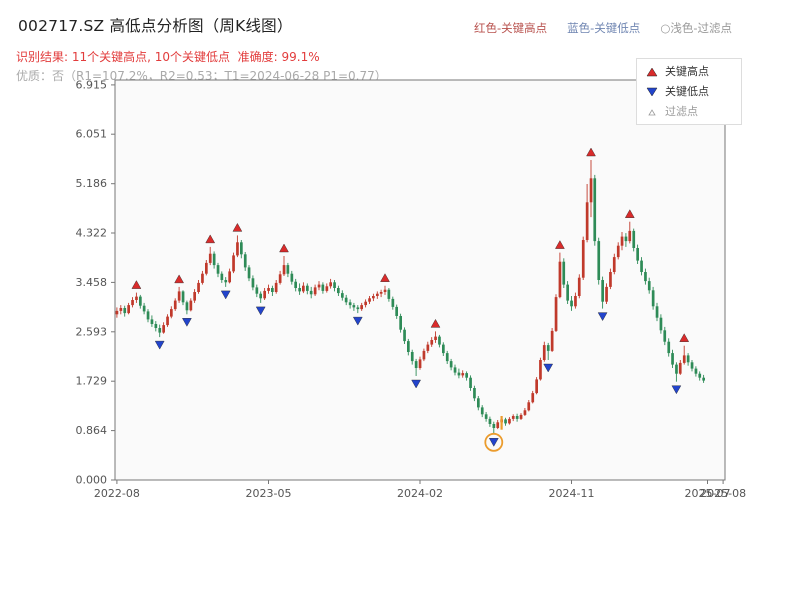  Describe the element at coordinates (572, 493) in the screenshot. I see `svg-text: 2024-11` at that location.